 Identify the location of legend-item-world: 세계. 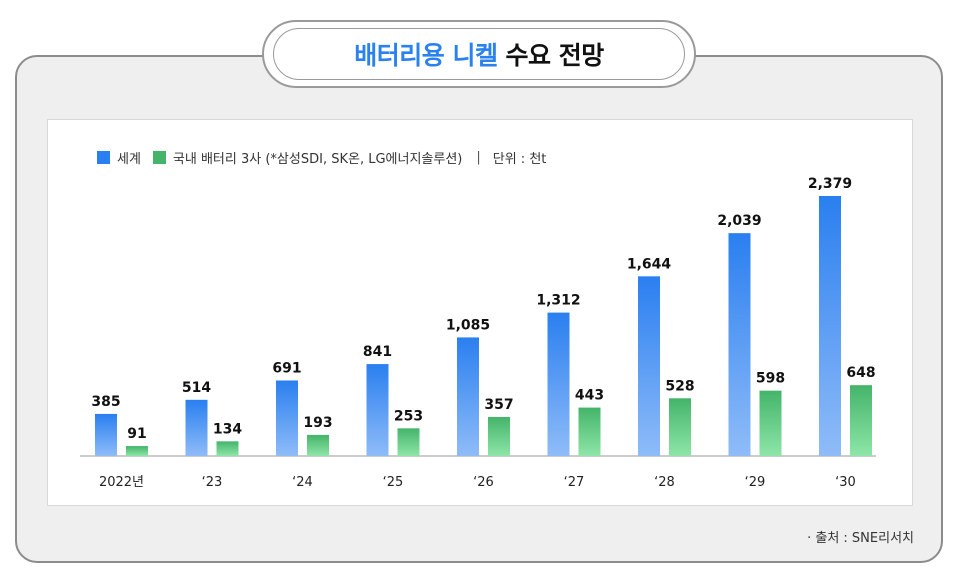
(119, 157).